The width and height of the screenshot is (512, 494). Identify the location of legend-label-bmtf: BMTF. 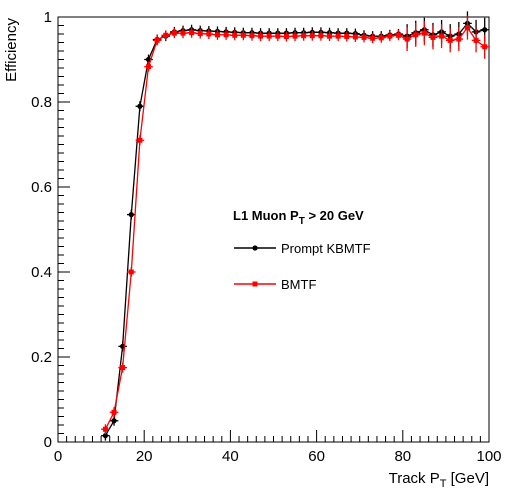
(298, 284).